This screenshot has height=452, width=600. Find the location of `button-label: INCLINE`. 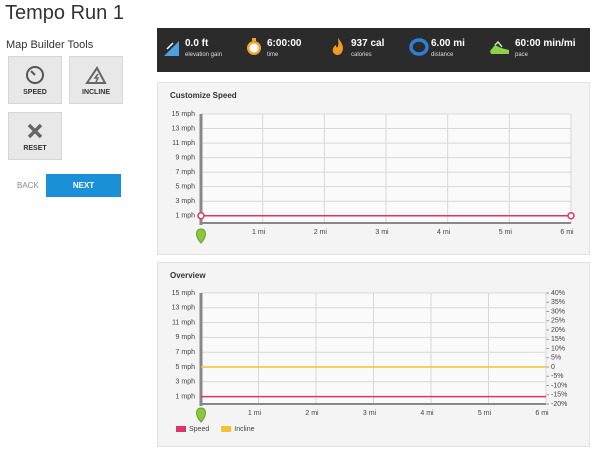

button-label: INCLINE is located at coordinates (96, 92).